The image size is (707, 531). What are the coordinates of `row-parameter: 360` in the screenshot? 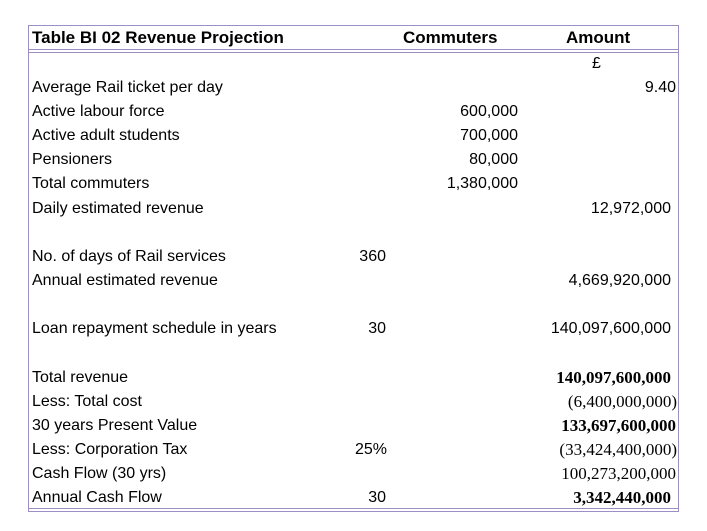 It's located at (372, 256).